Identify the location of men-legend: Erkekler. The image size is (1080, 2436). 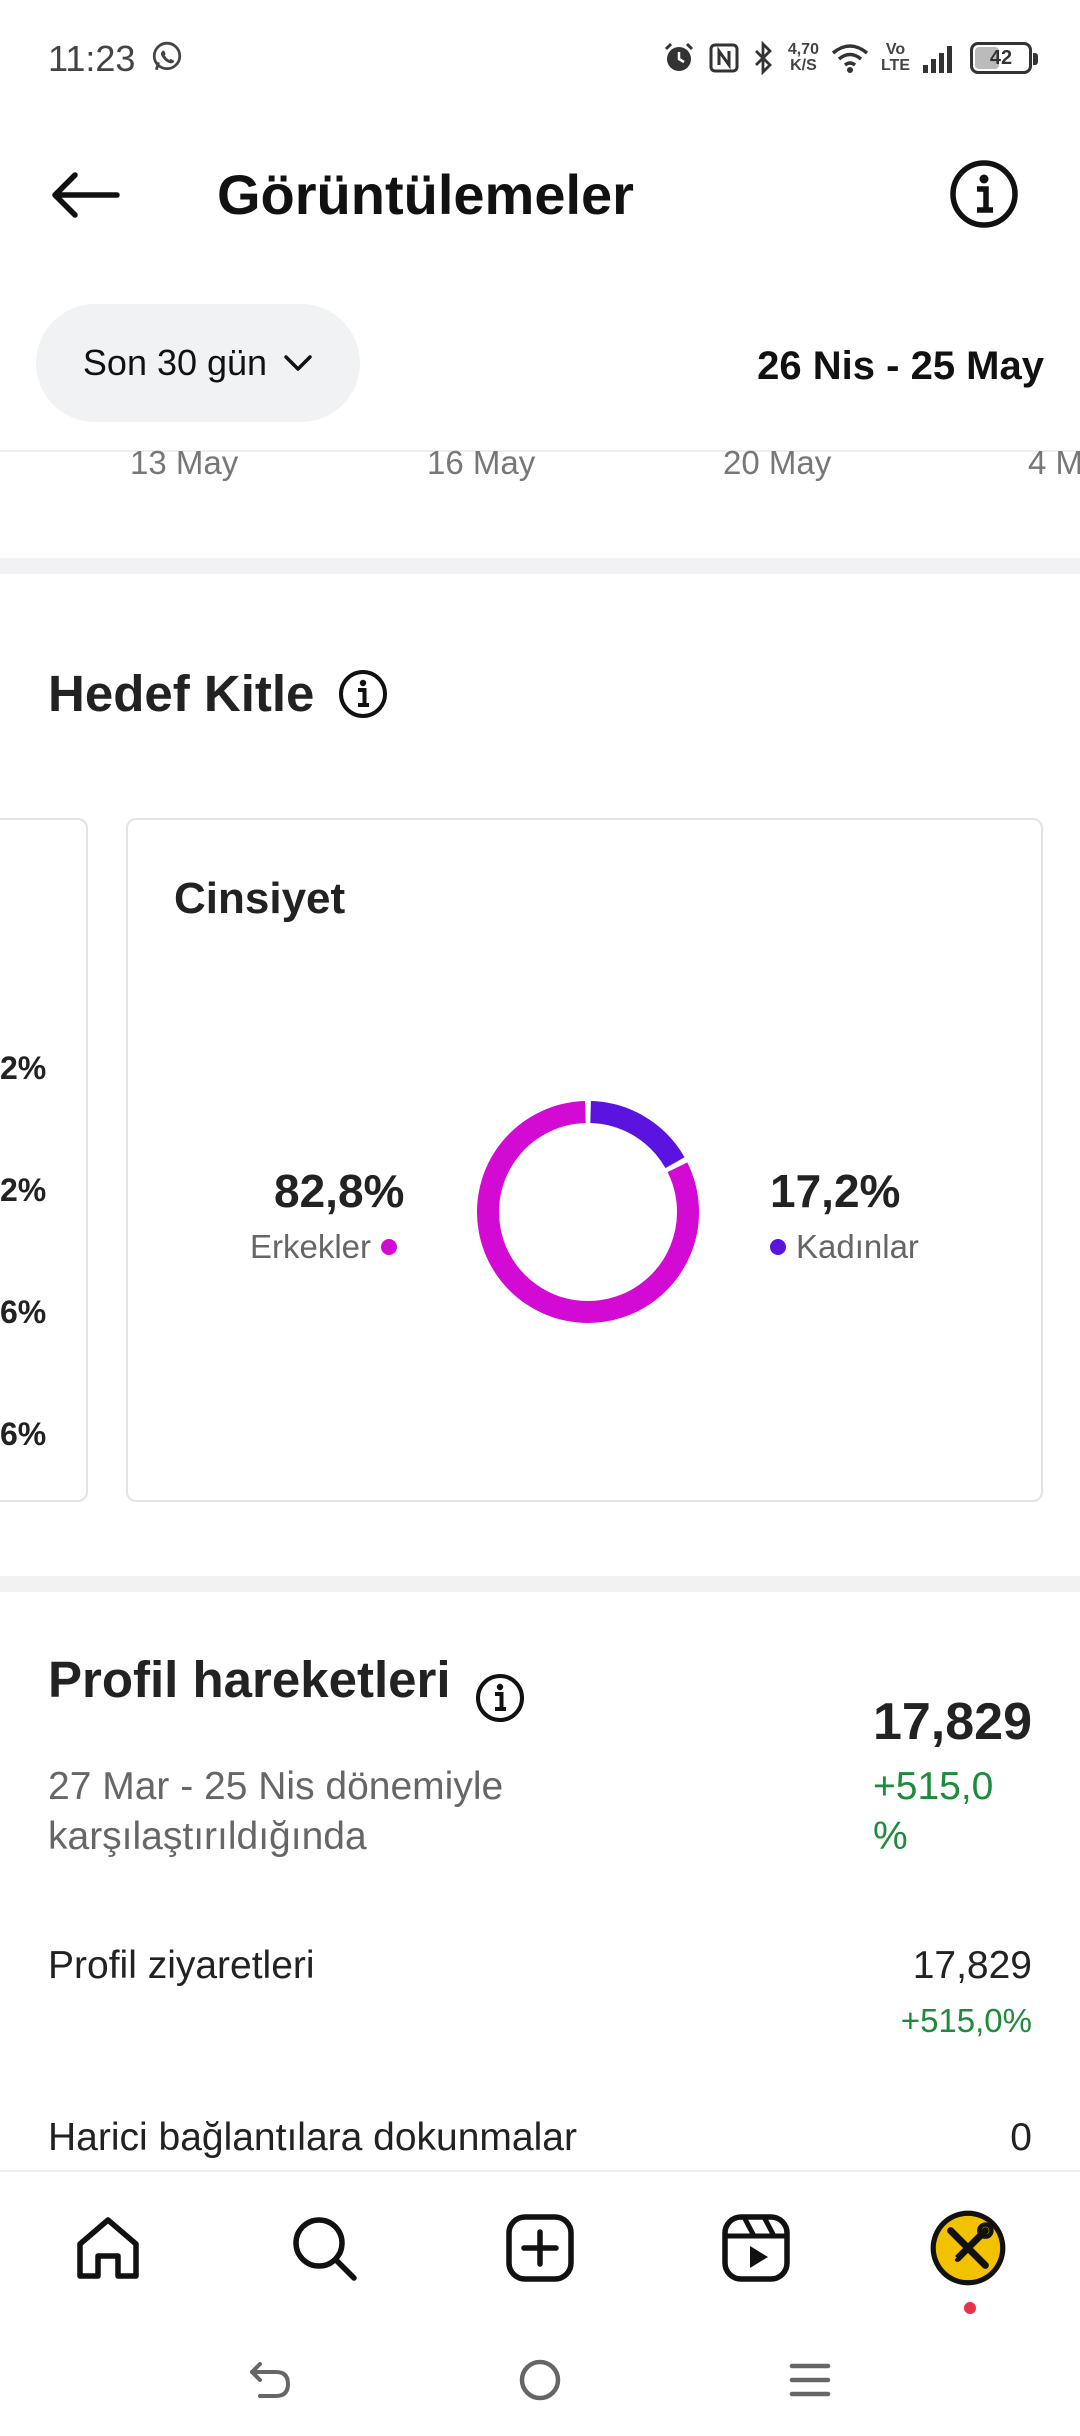
(324, 1247).